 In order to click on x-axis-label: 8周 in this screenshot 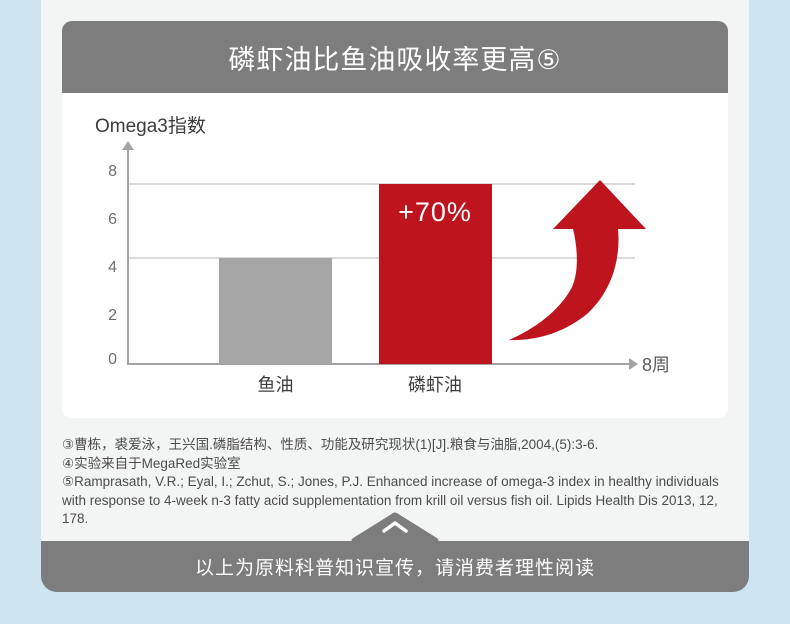, I will do `click(656, 365)`.